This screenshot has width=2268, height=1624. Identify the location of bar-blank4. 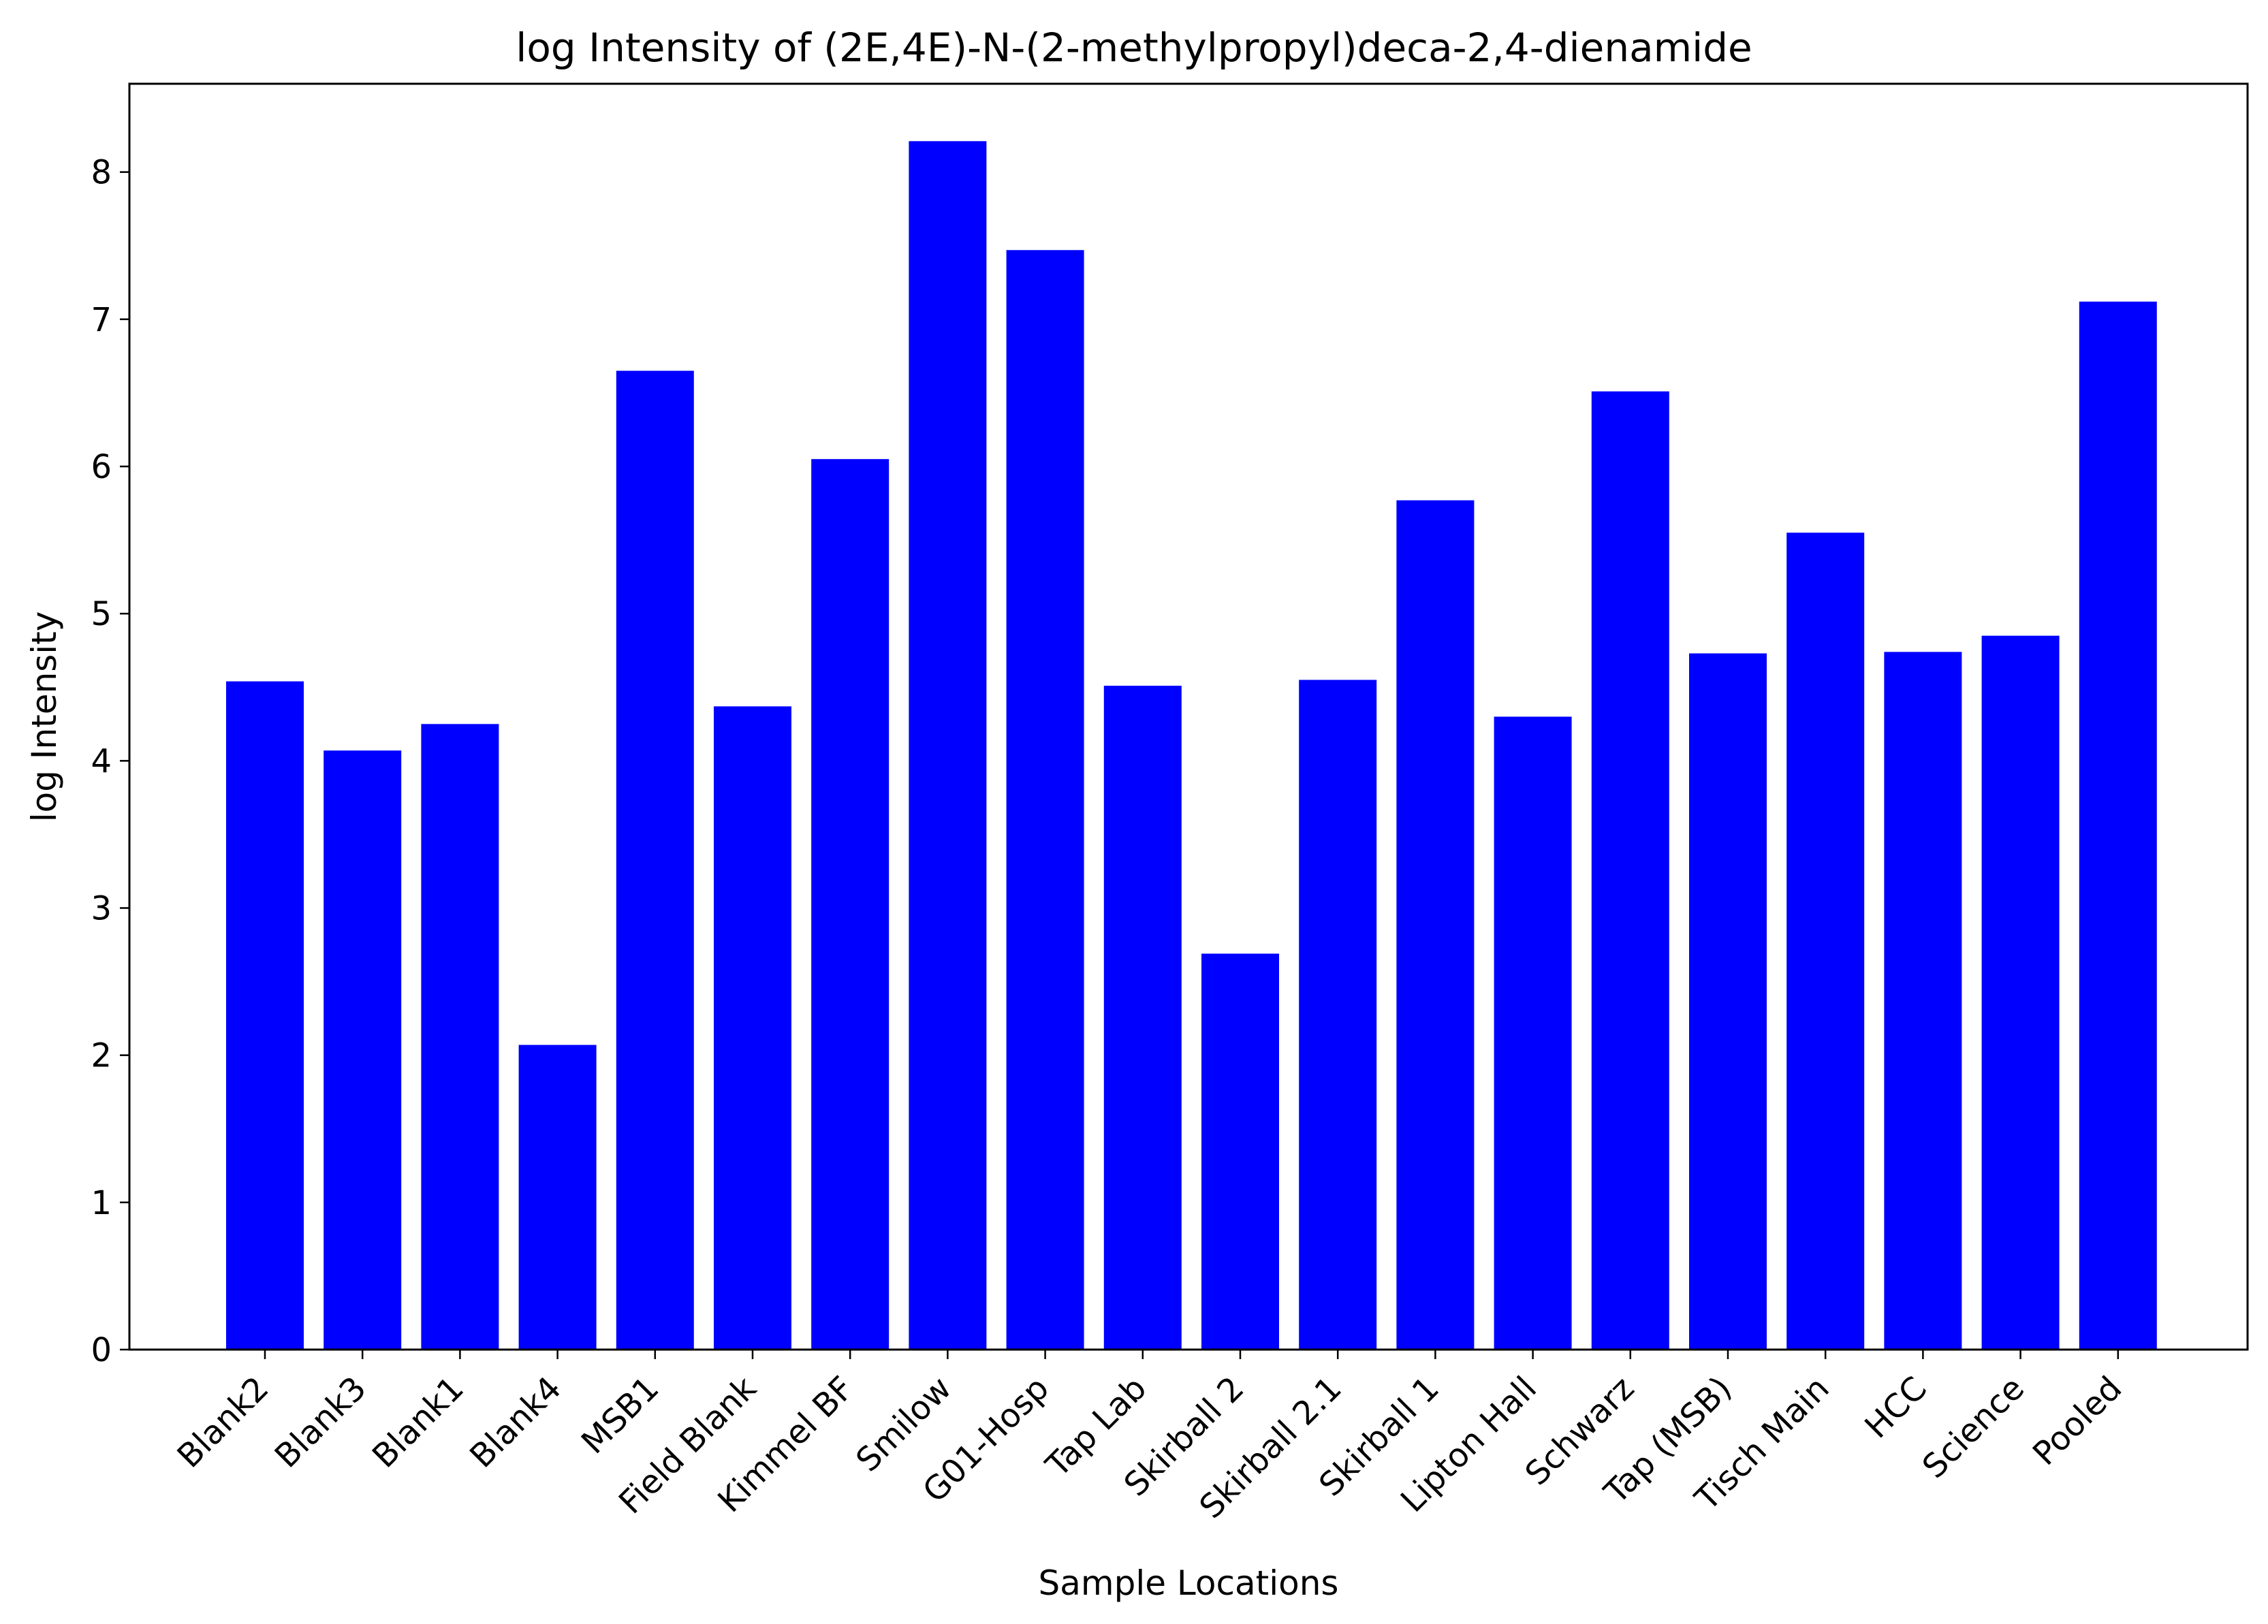
(557, 1197).